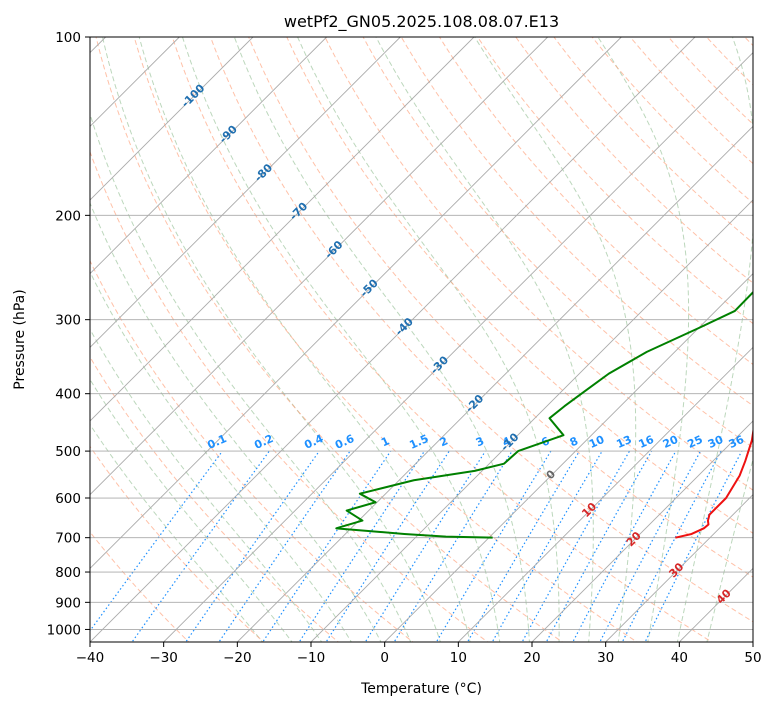 The image size is (775, 708). I want to click on x-tick-label: −40, so click(90, 658).